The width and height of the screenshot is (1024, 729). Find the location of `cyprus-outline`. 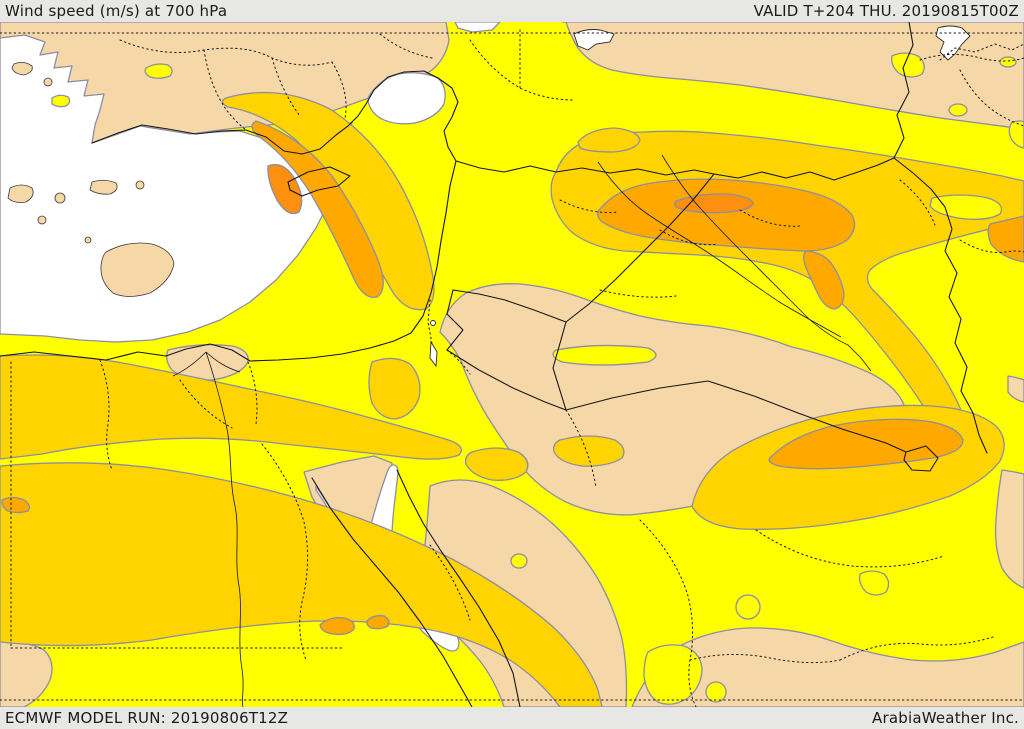

cyprus-outline is located at coordinates (319, 181).